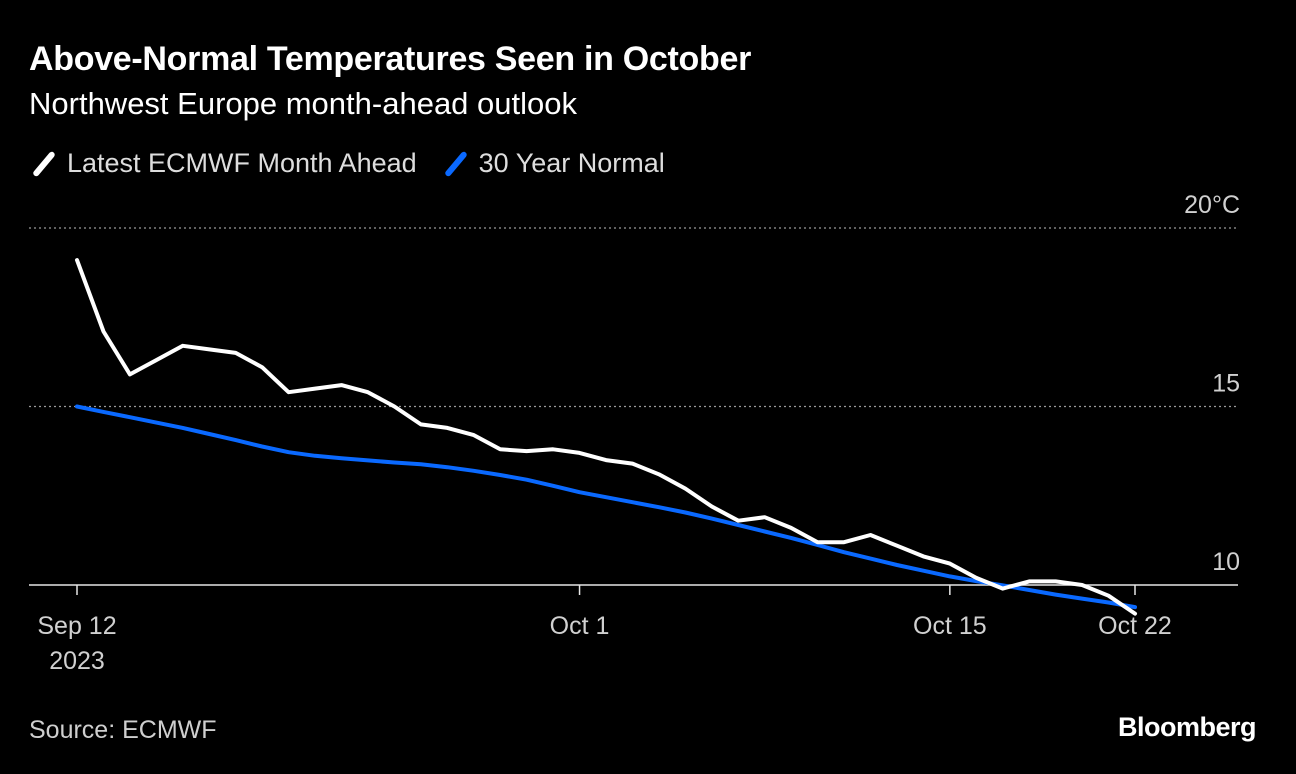 This screenshot has width=1296, height=774. I want to click on legend-label-forecast: Latest ECMWF Month Ahead, so click(242, 163).